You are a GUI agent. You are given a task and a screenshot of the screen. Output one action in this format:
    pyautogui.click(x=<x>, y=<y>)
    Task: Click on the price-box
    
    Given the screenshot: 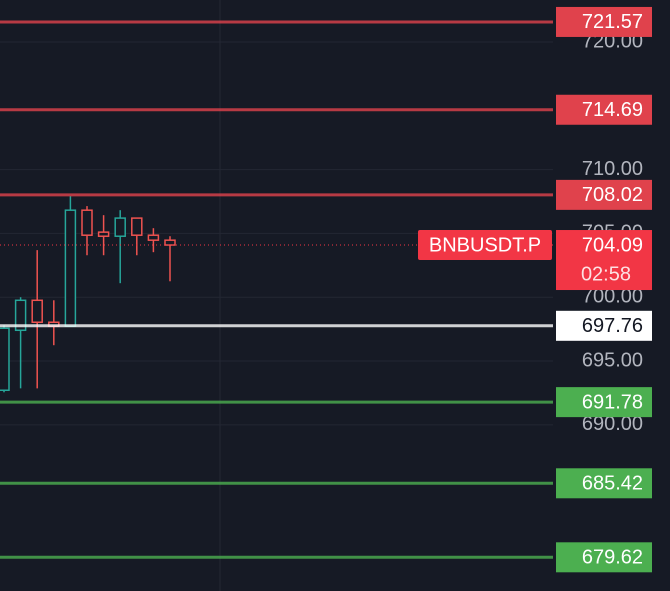 What is the action you would take?
    pyautogui.click(x=604, y=260)
    